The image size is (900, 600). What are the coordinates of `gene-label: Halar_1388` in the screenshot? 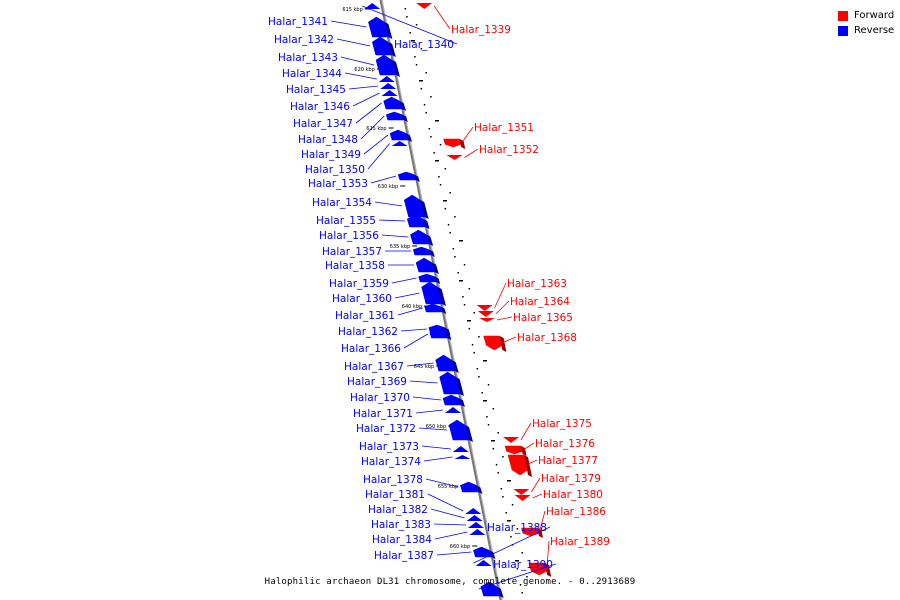 It's located at (517, 528).